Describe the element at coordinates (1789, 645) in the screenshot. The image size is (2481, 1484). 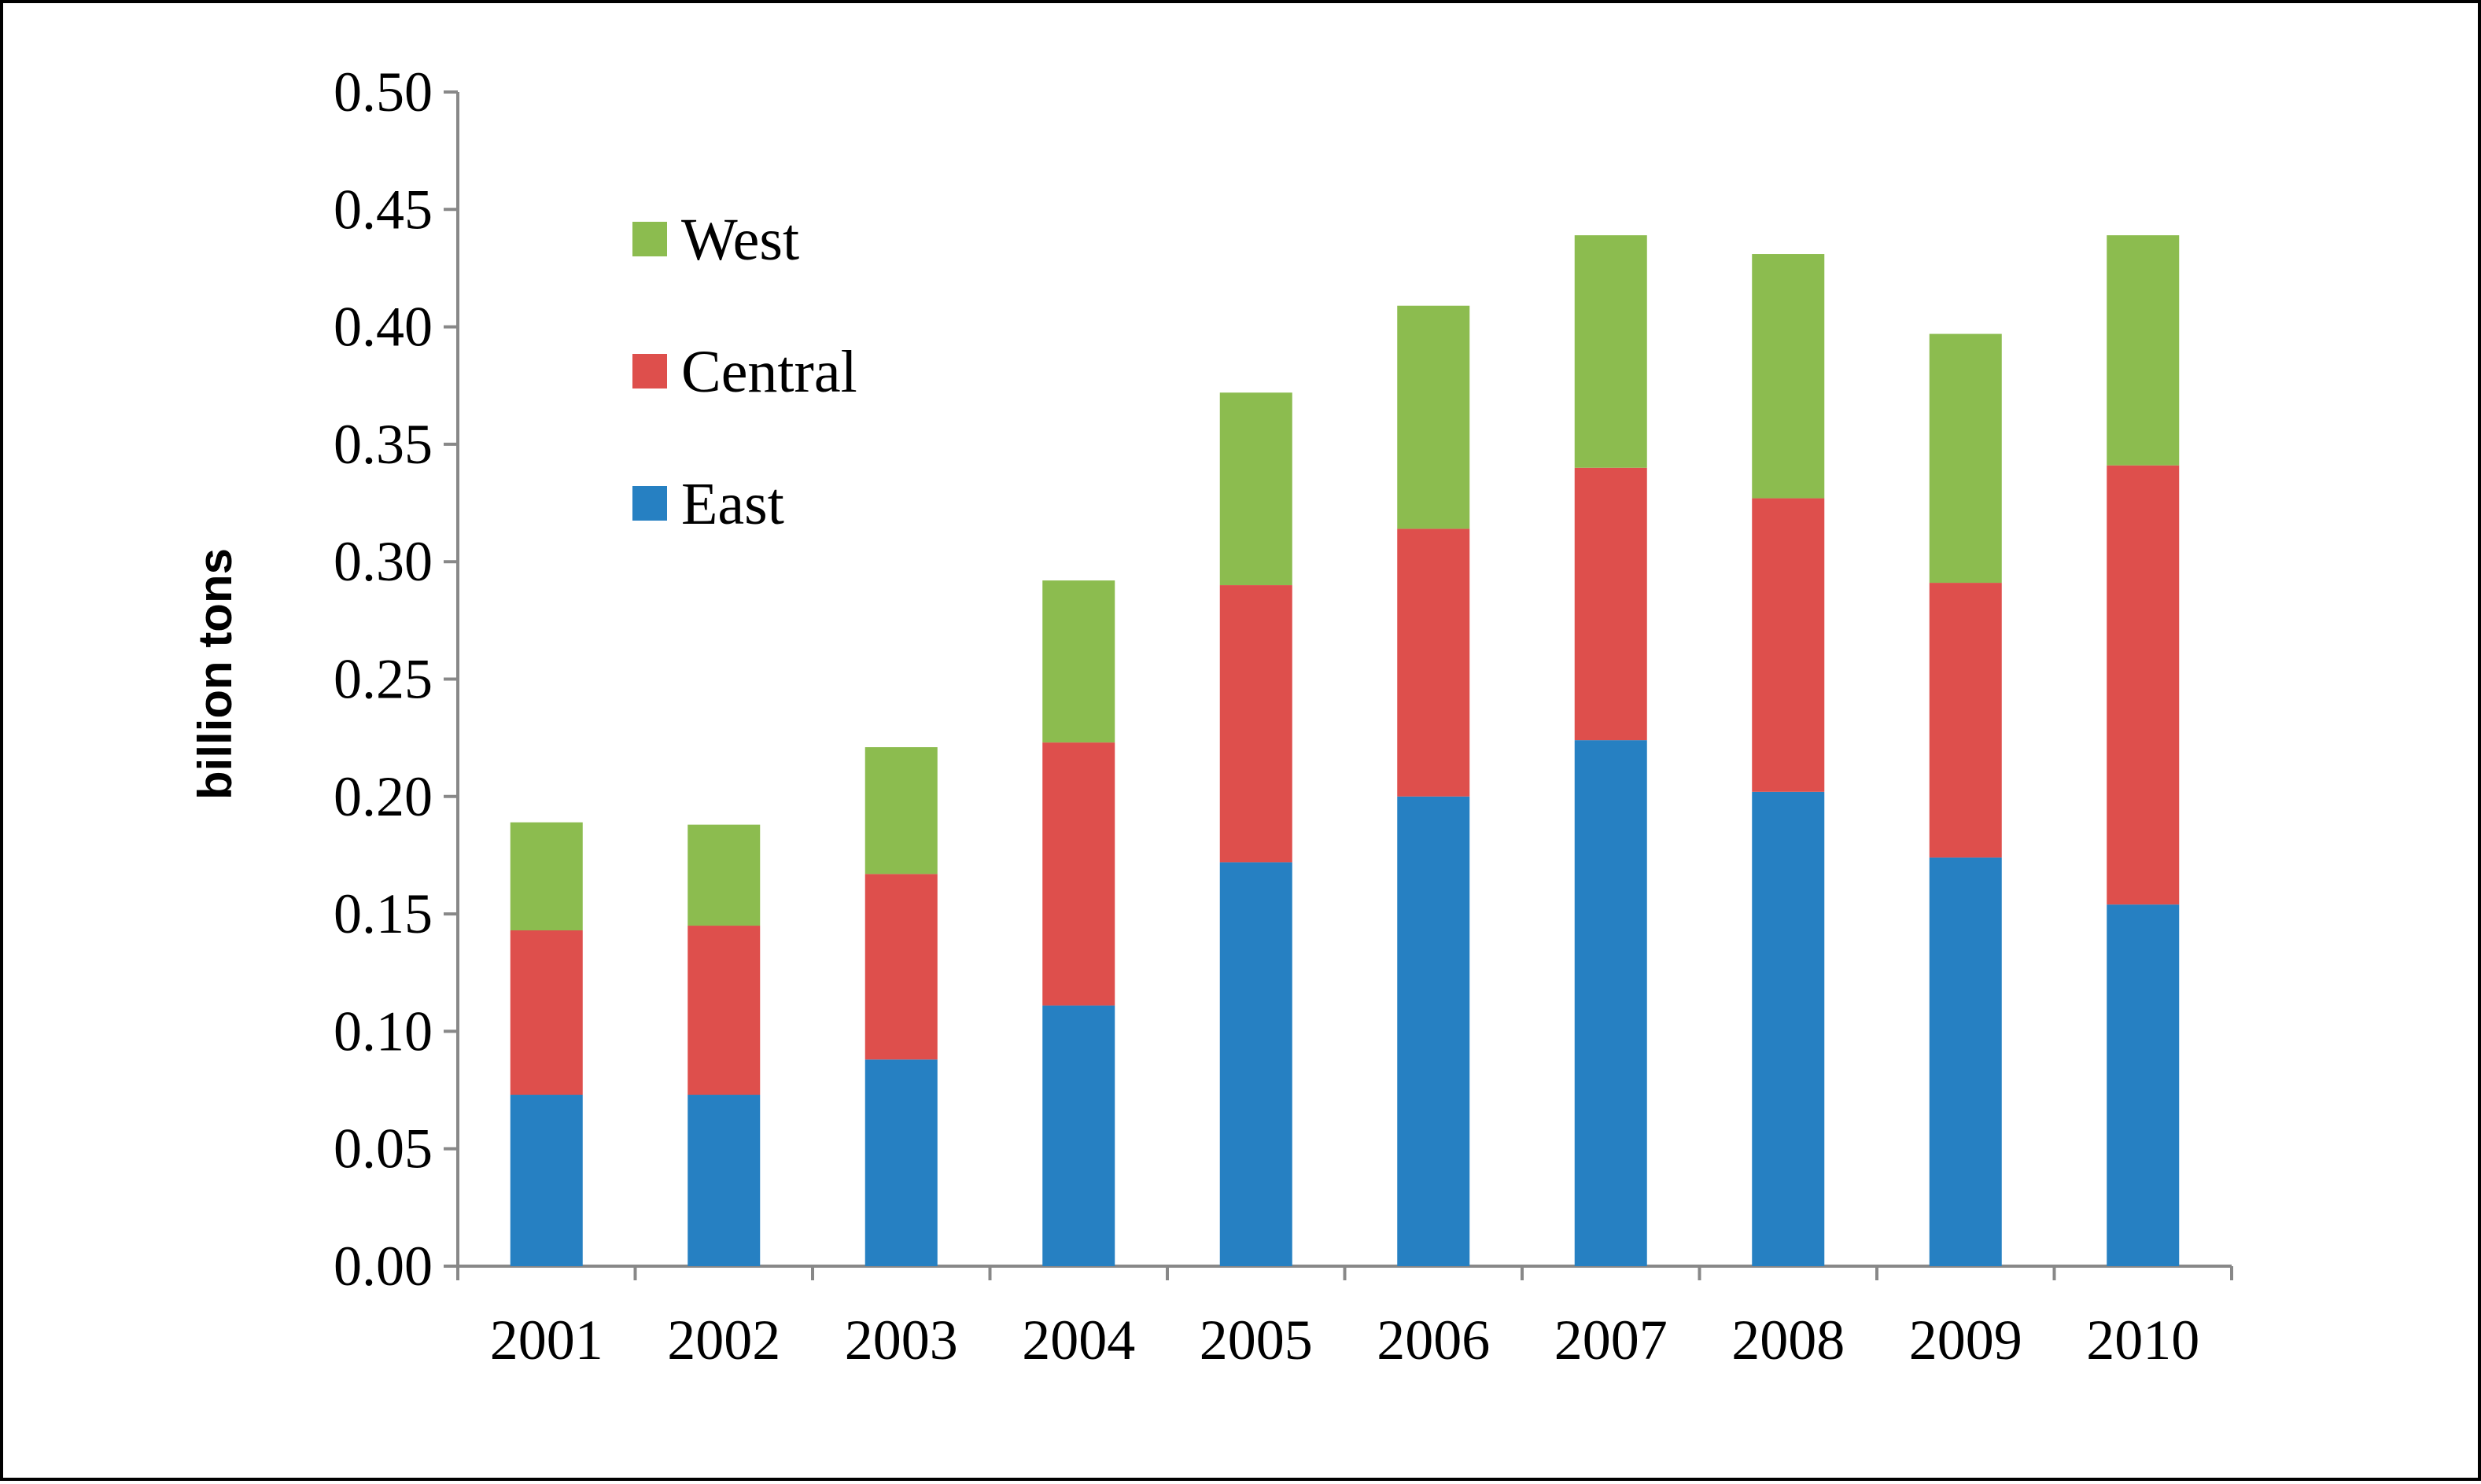
I see `bar-central-2008` at that location.